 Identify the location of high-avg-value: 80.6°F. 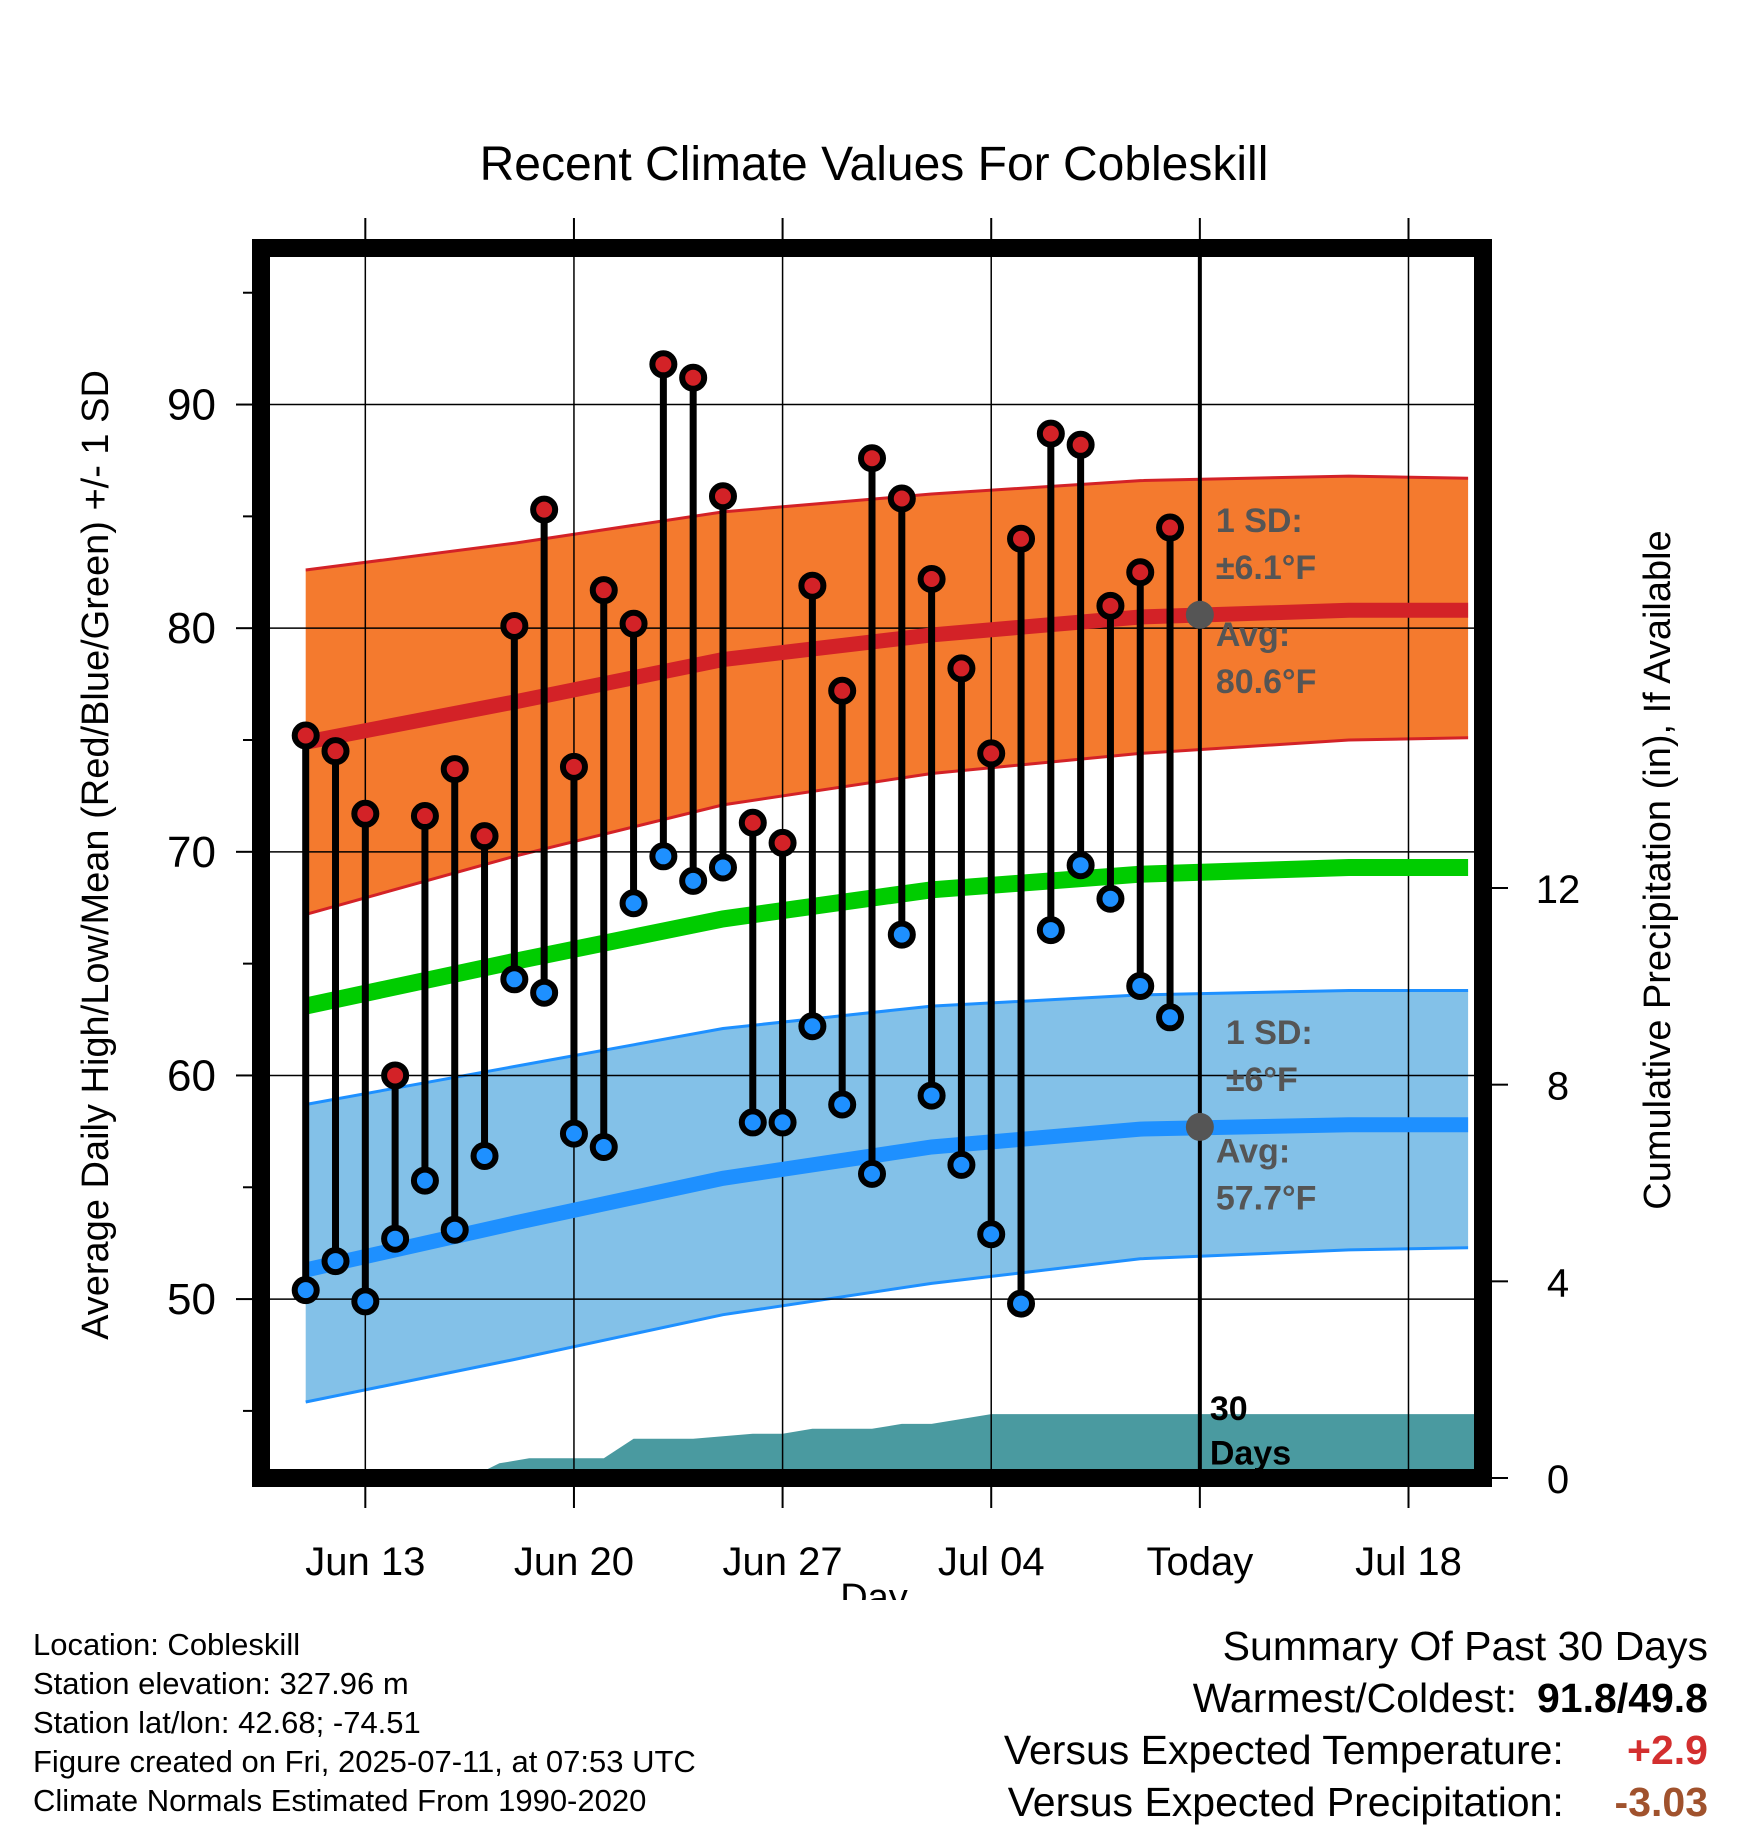
(1266, 682).